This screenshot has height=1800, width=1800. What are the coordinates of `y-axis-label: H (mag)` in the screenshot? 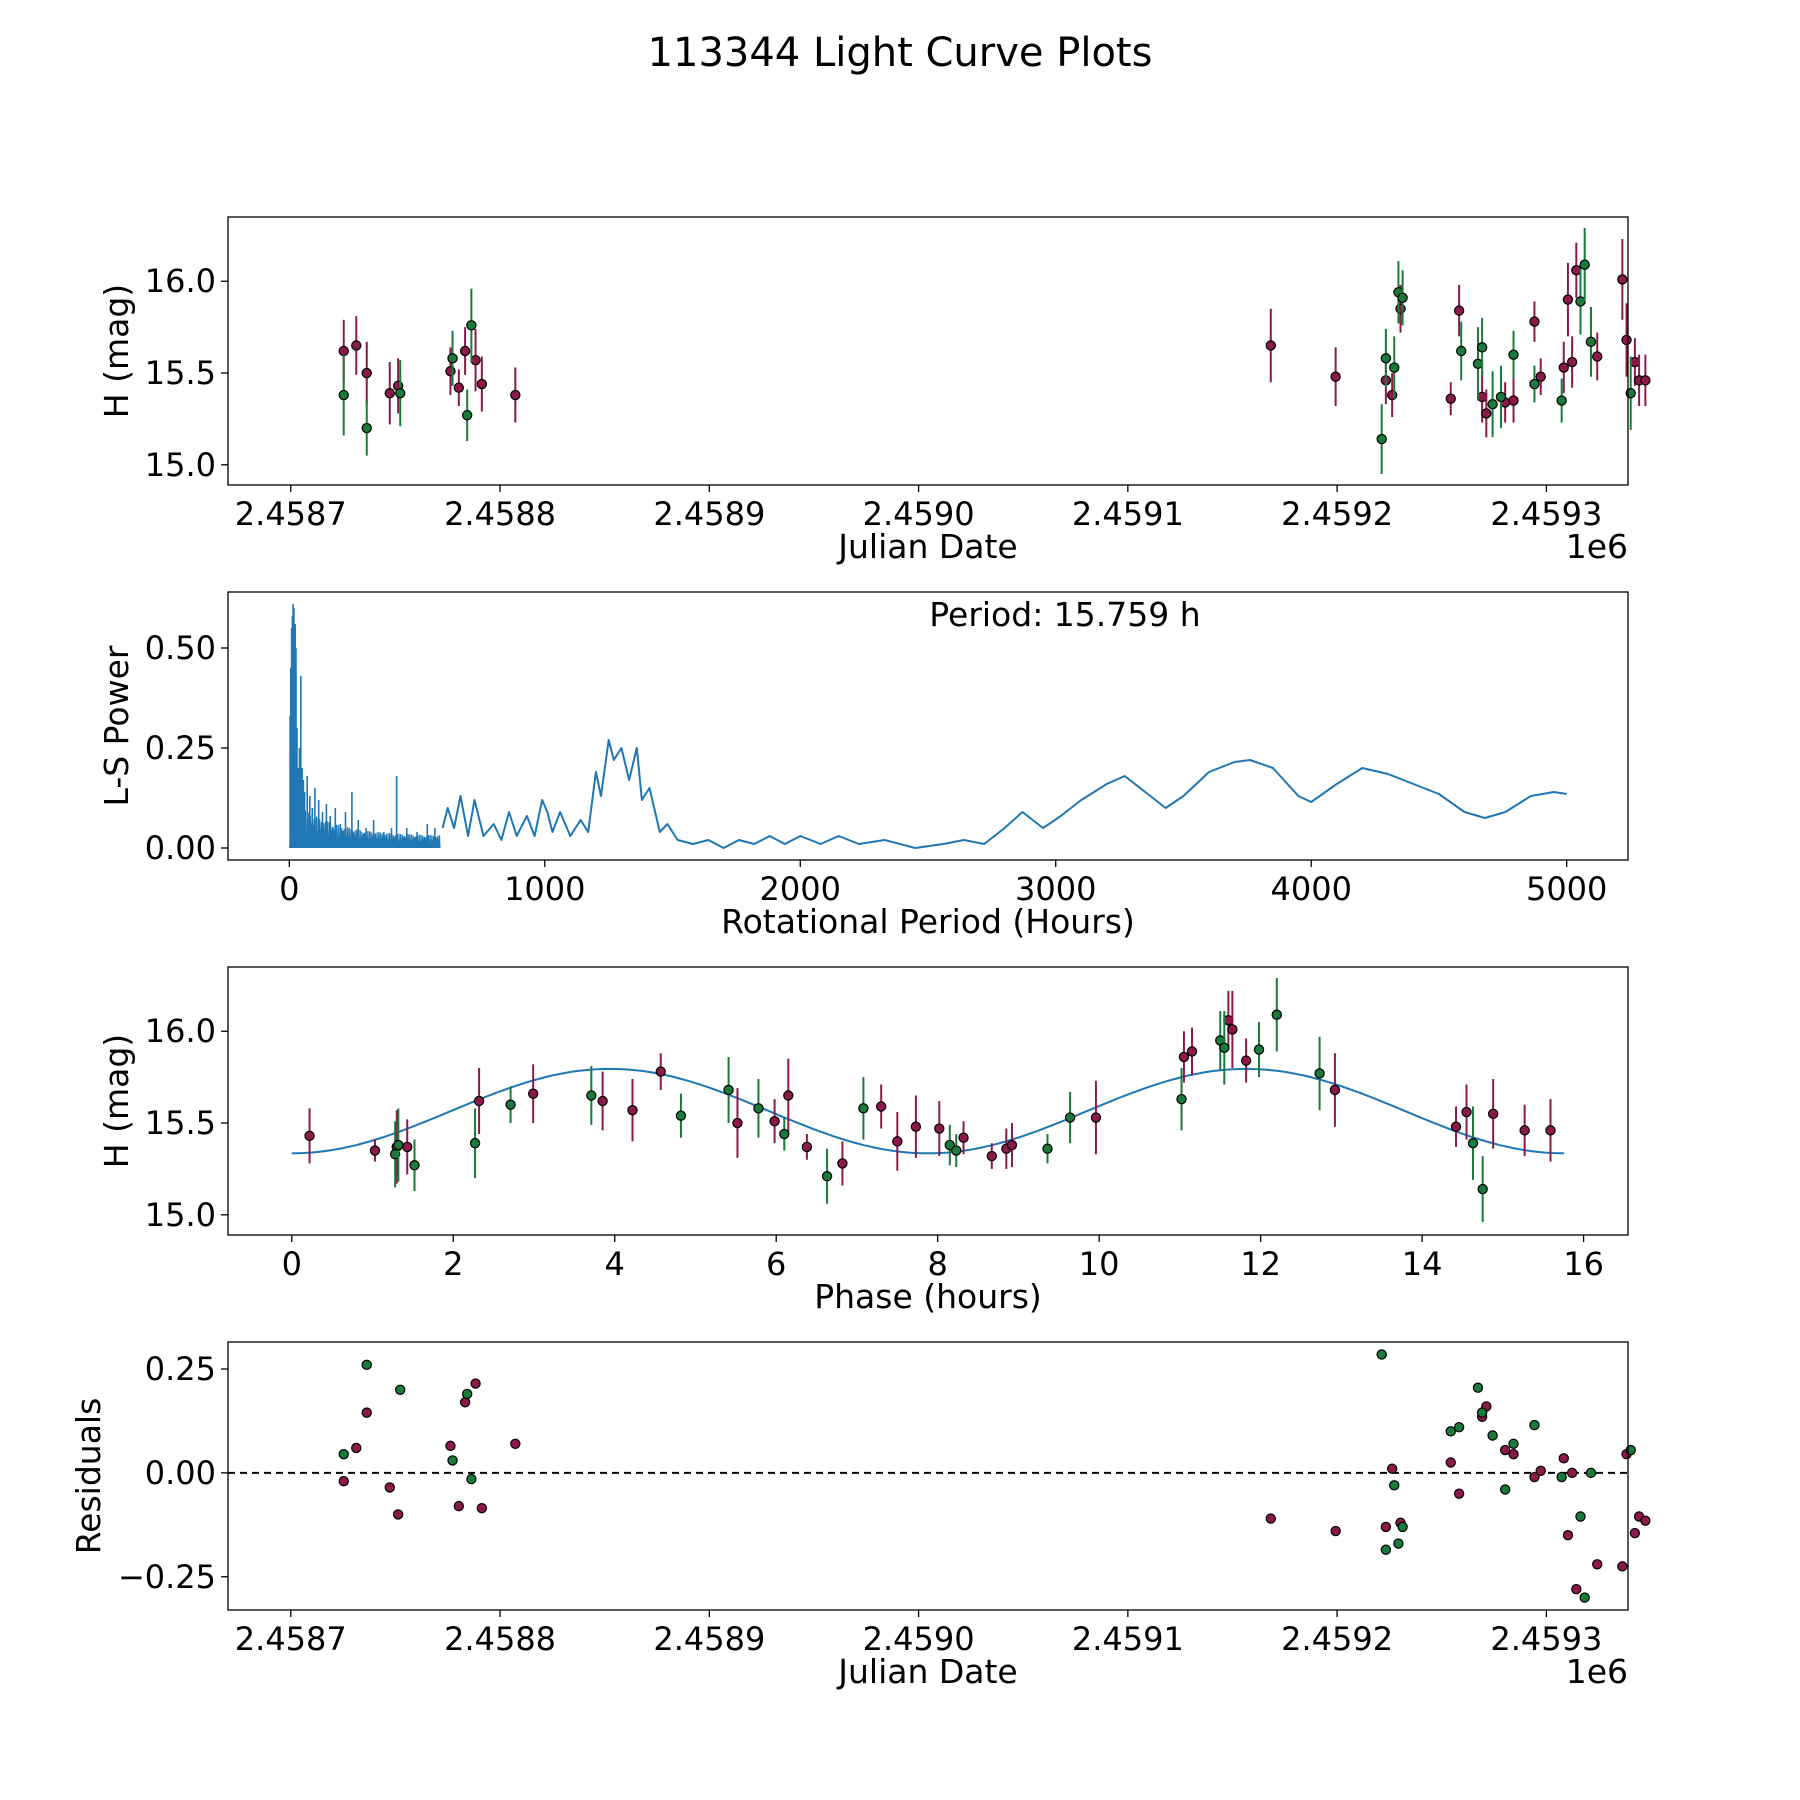 It's located at (116, 351).